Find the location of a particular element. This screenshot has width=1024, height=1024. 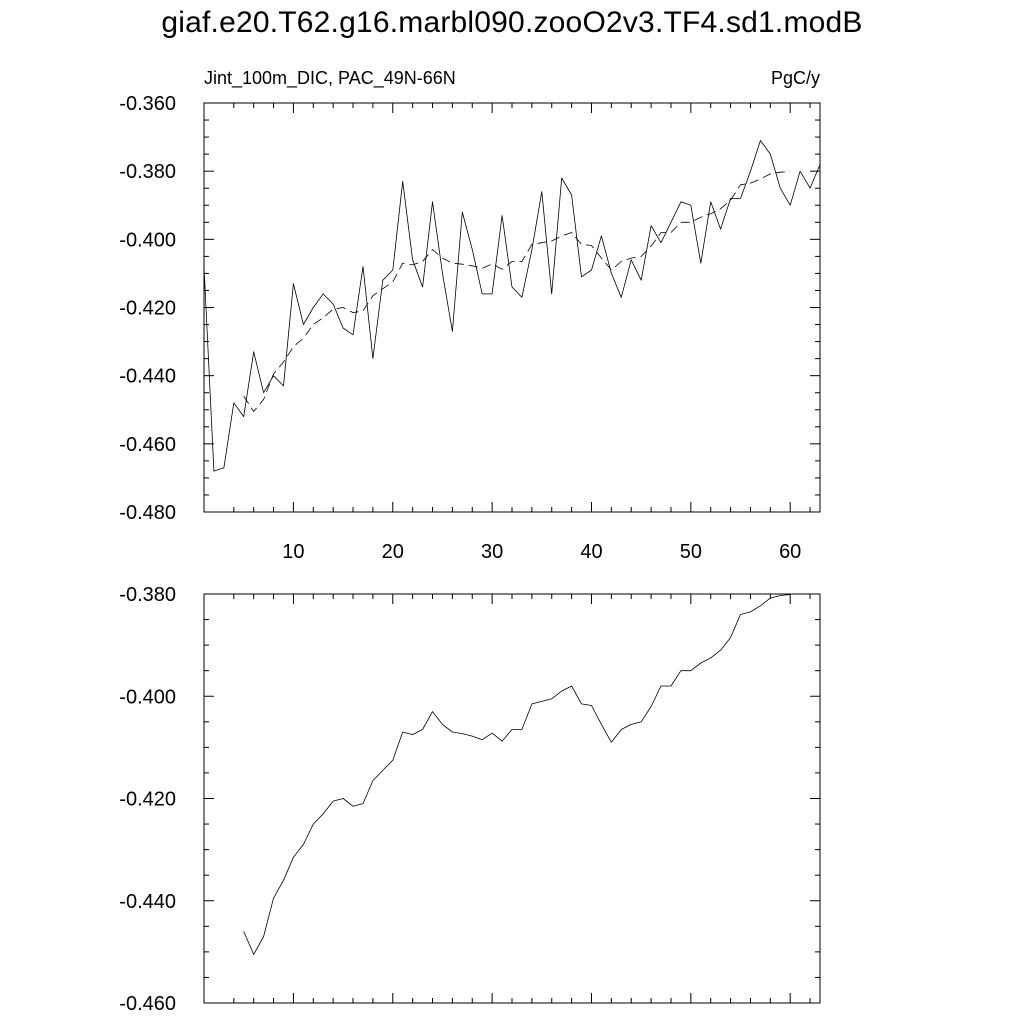

x-tick-label: 20 is located at coordinates (393, 552).